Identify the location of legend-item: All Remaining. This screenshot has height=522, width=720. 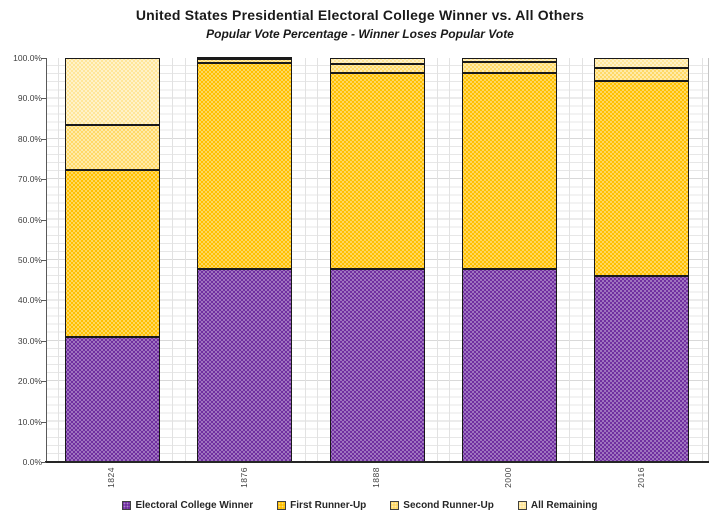
(557, 505).